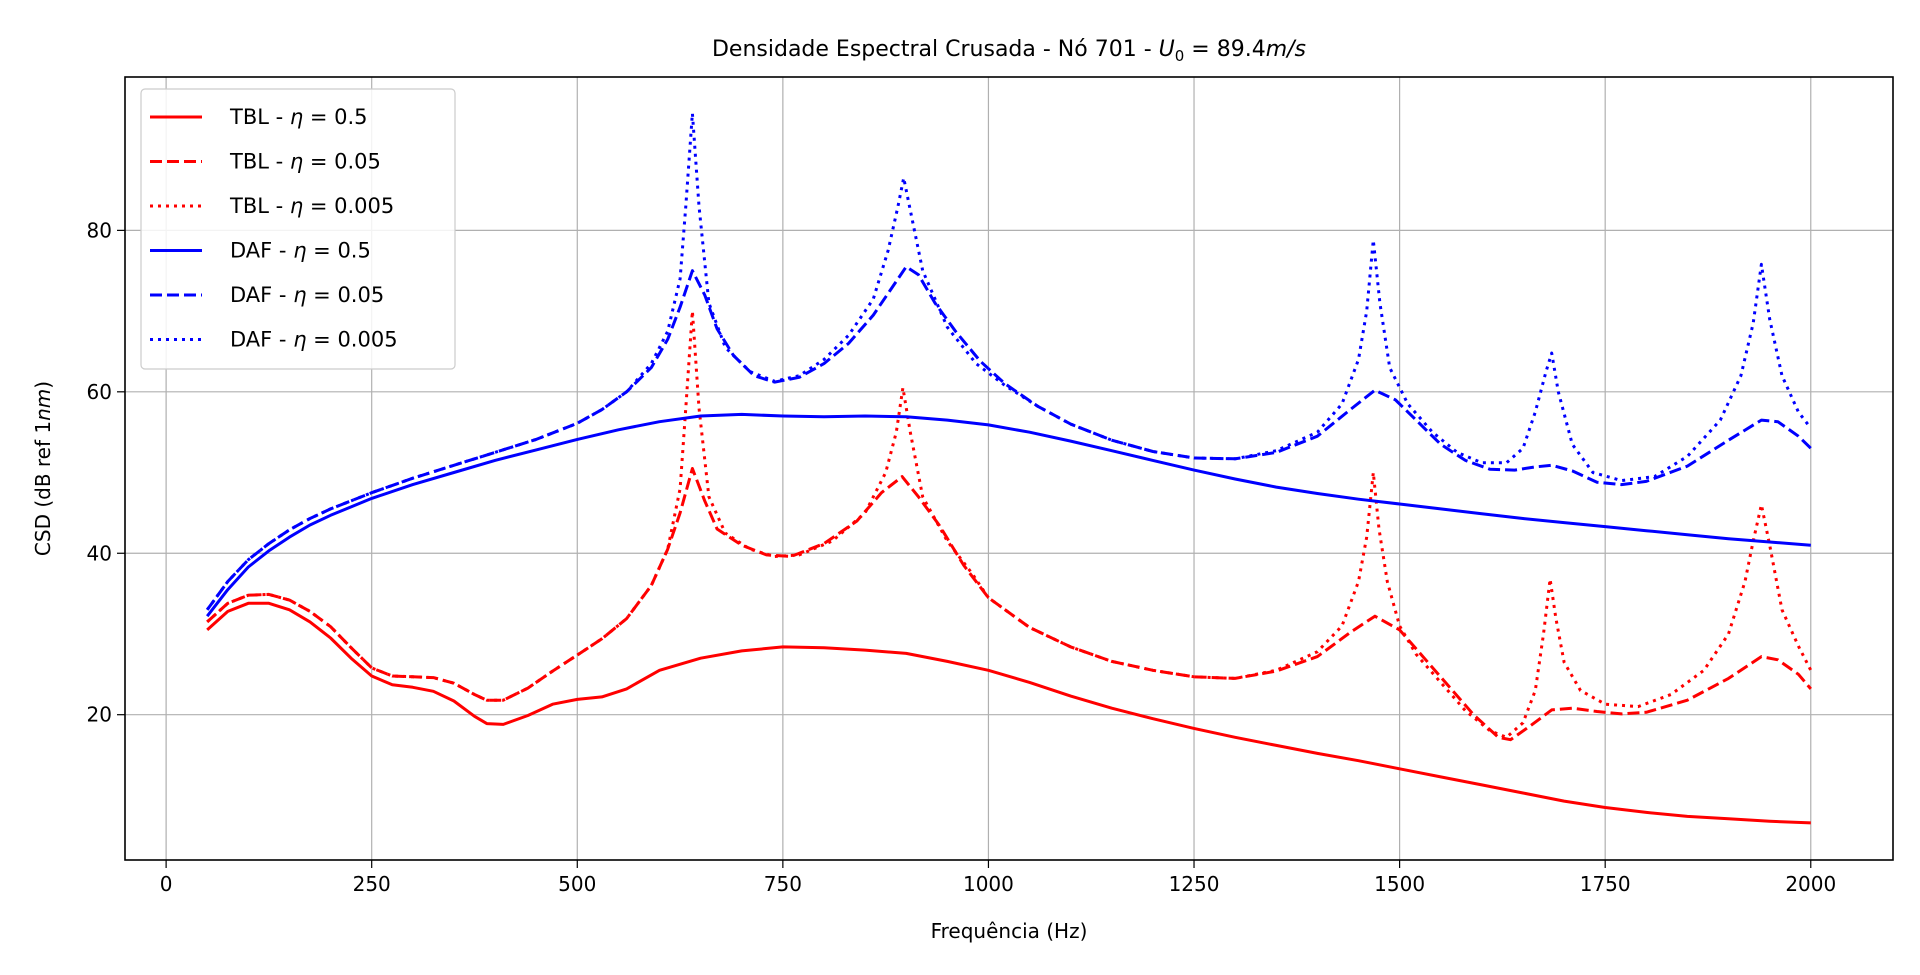 This screenshot has height=975, width=1920. I want to click on legend-label-6: DAF - η = 0.005, so click(314, 340).